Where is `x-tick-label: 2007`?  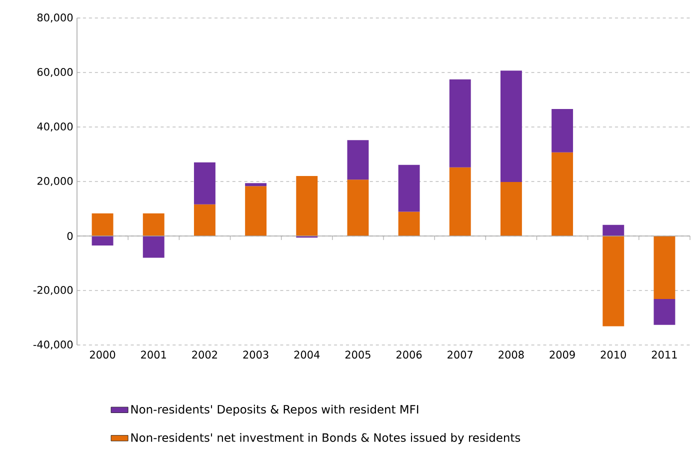
x-tick-label: 2007 is located at coordinates (460, 354).